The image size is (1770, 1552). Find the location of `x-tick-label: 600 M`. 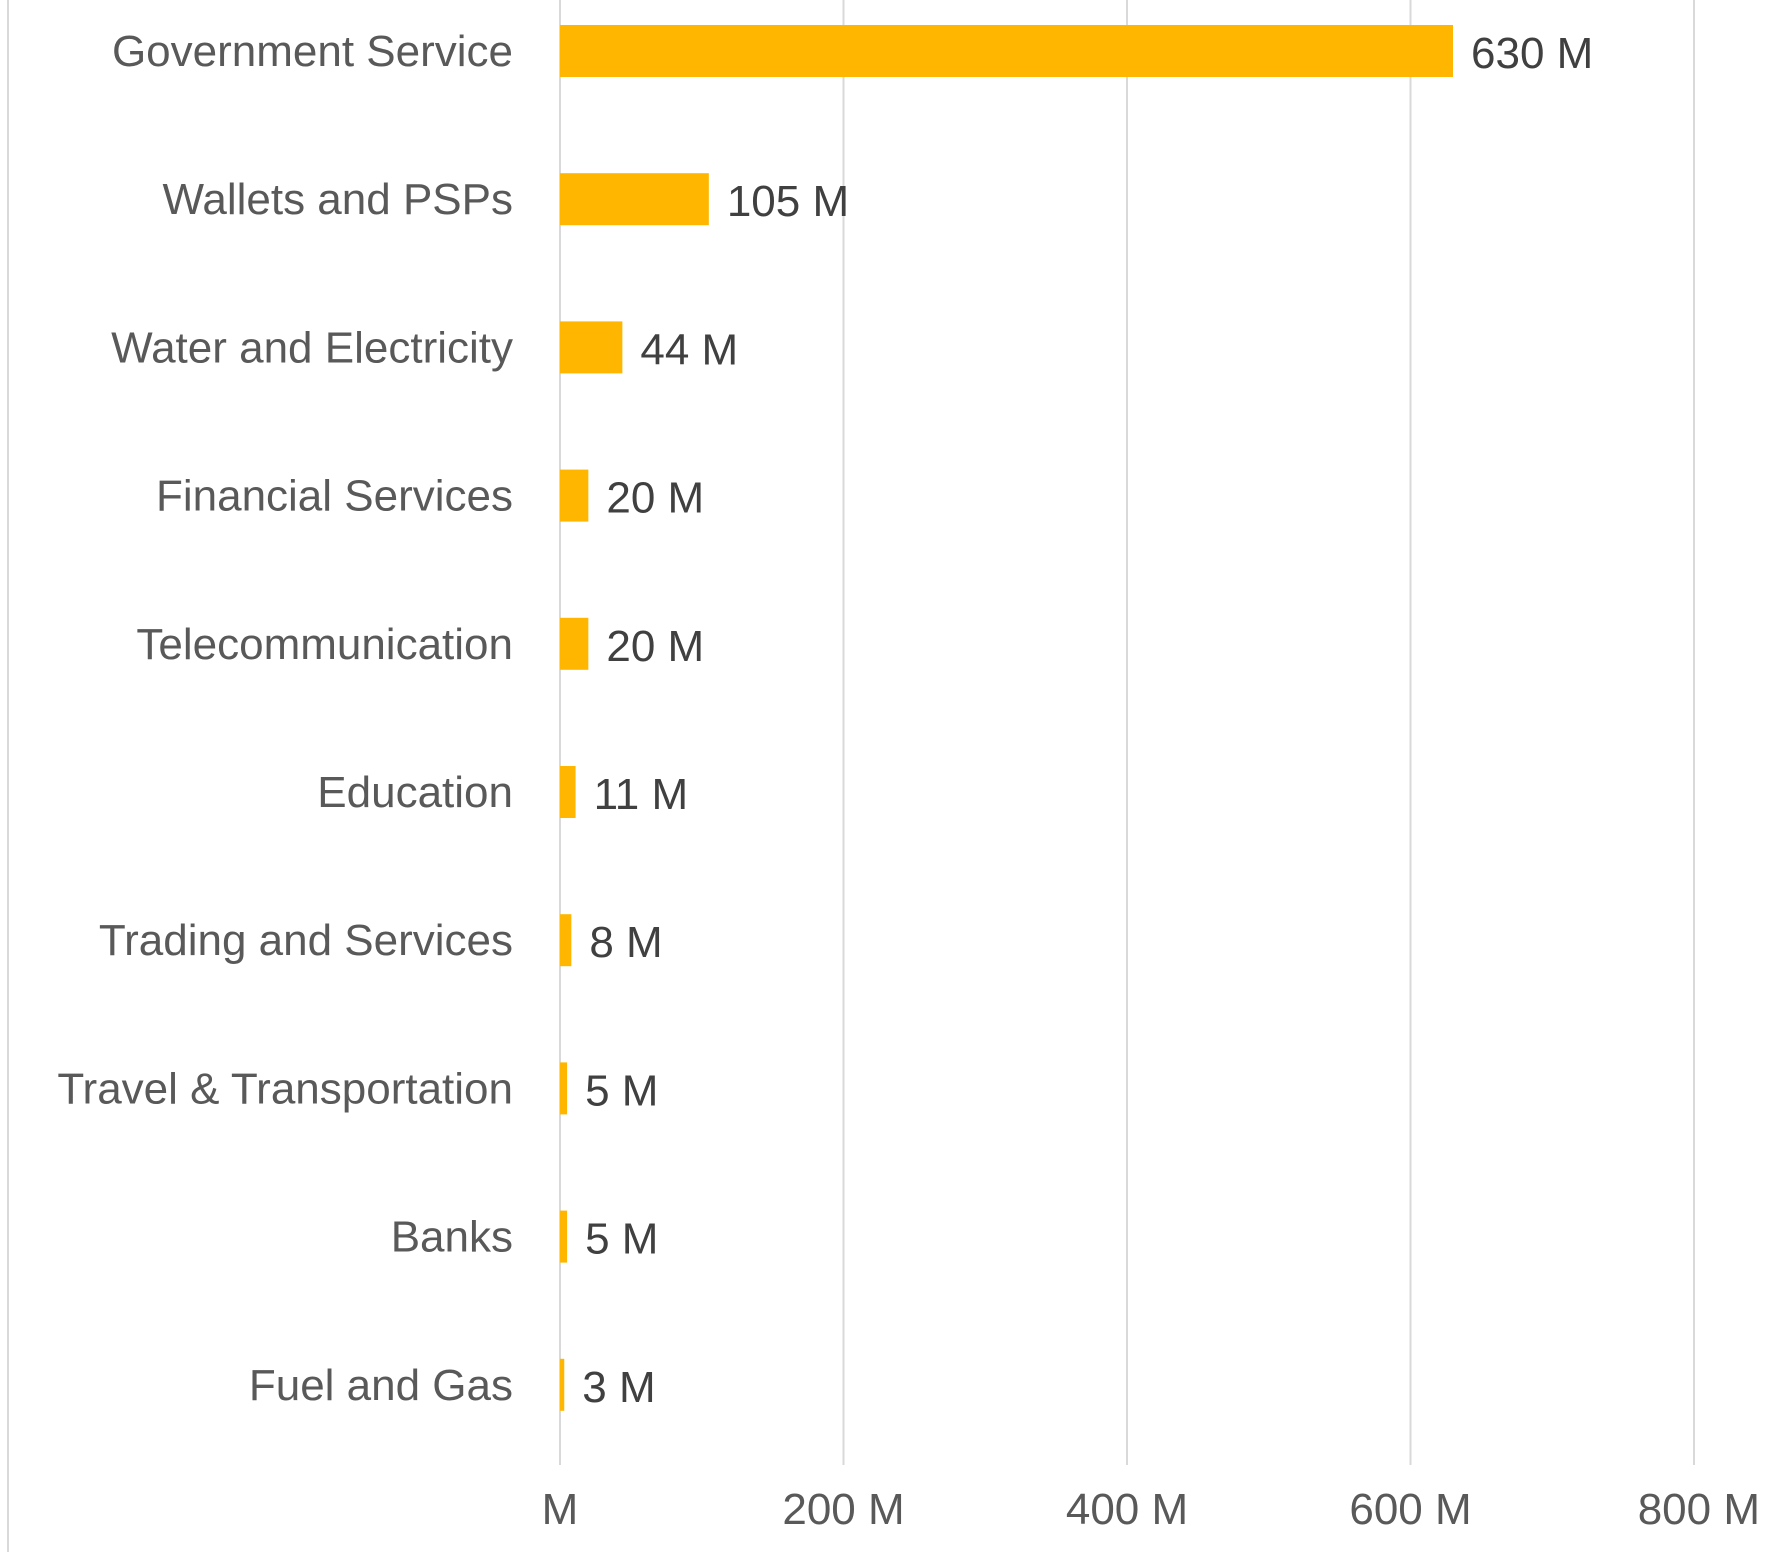

x-tick-label: 600 M is located at coordinates (1410, 1509).